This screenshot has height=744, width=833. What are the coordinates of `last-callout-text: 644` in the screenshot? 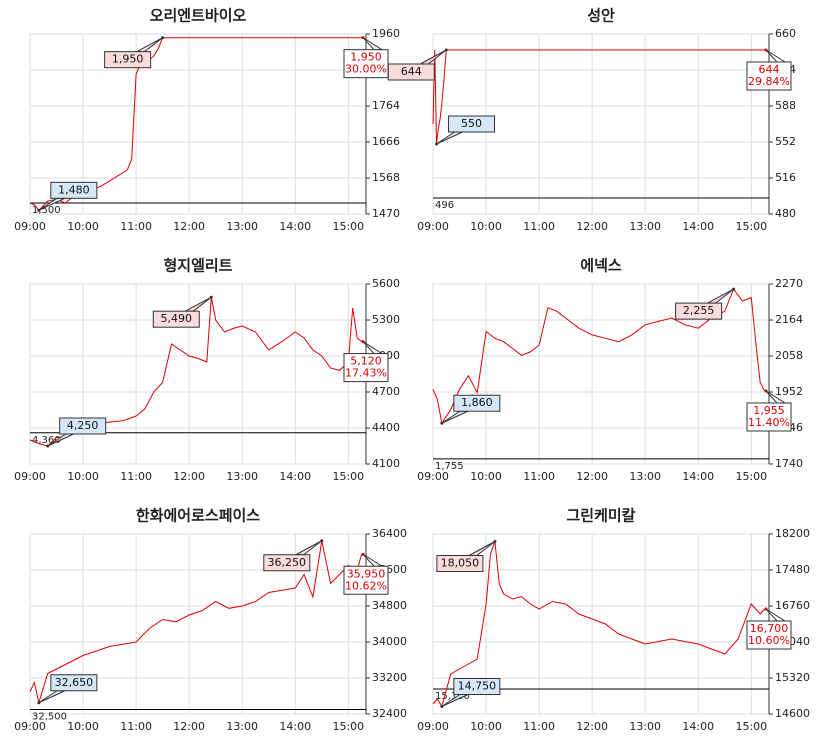 It's located at (769, 69).